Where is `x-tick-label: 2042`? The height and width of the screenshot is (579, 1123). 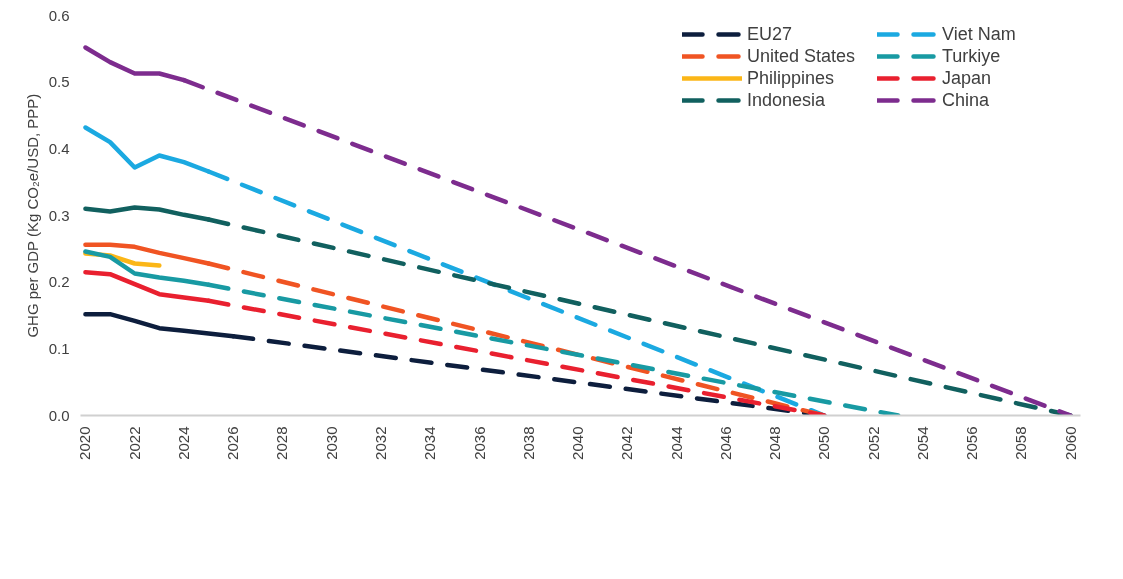 x-tick-label: 2042 is located at coordinates (627, 443).